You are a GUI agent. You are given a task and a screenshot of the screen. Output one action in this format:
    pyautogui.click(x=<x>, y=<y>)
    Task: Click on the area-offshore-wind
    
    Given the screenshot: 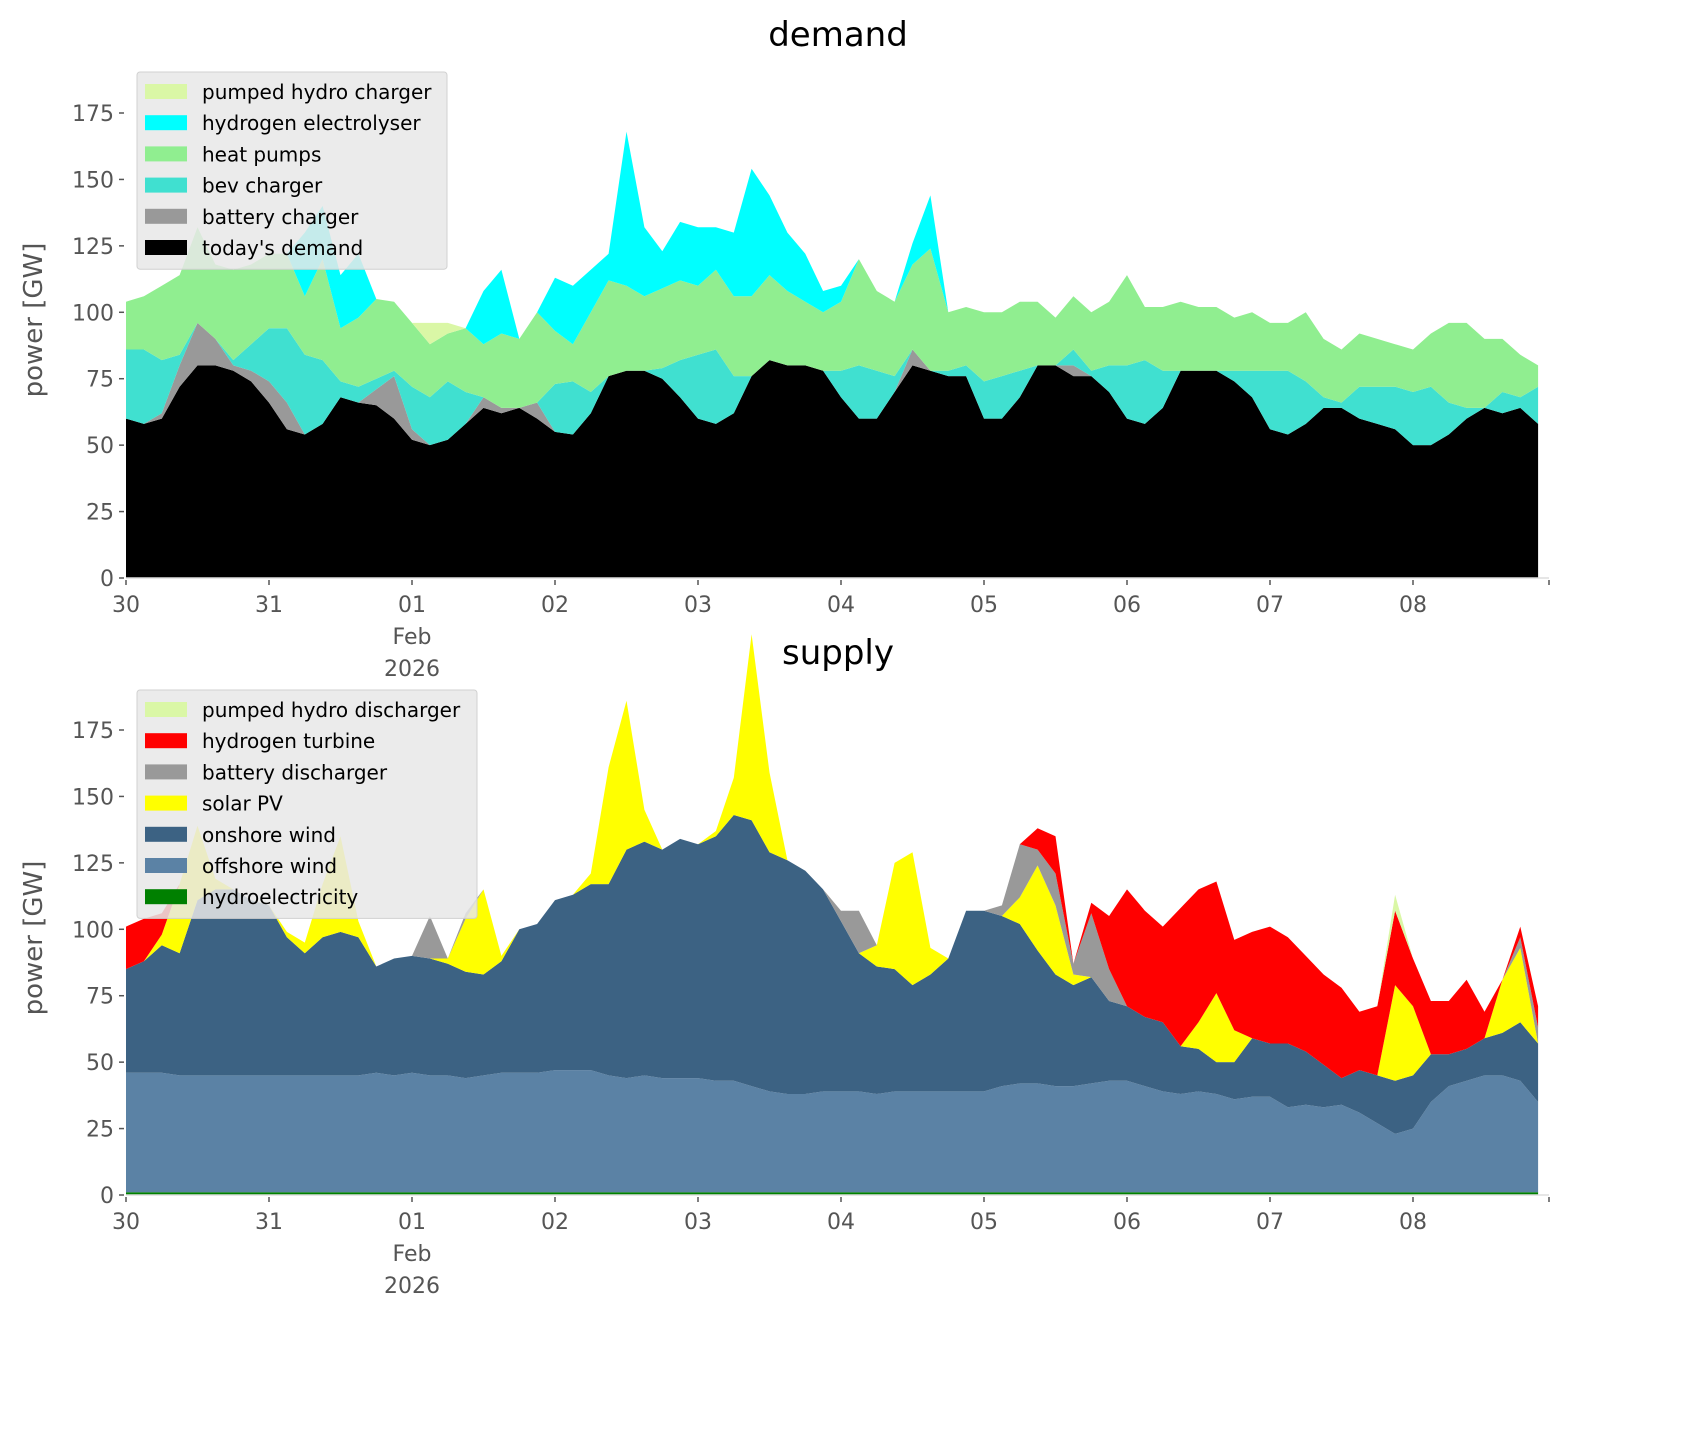 What is the action you would take?
    pyautogui.click(x=832, y=1131)
    